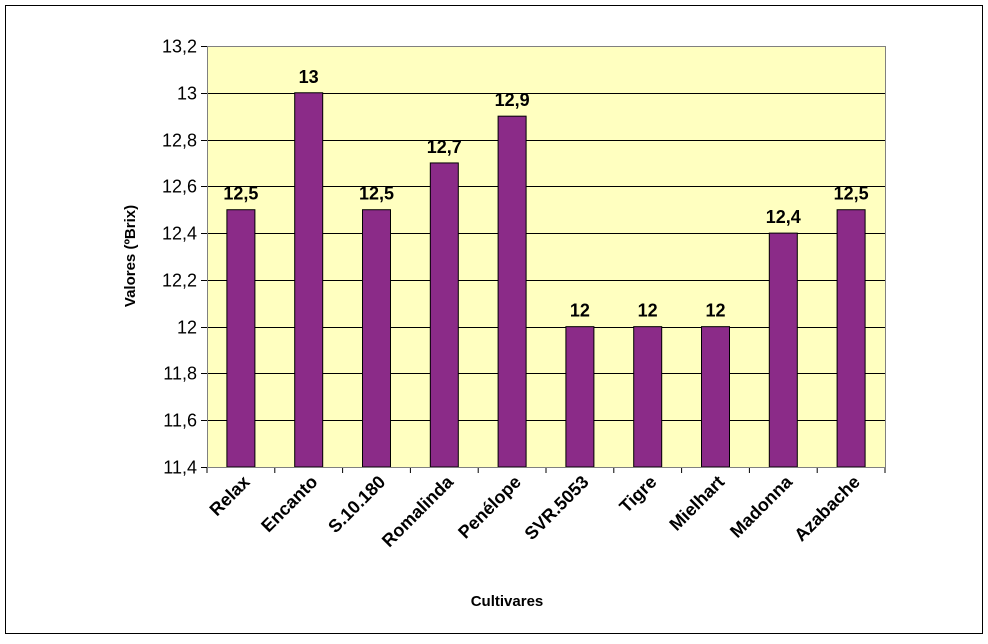  What do you see at coordinates (180, 374) in the screenshot?
I see `y-tick-label: 11,8` at bounding box center [180, 374].